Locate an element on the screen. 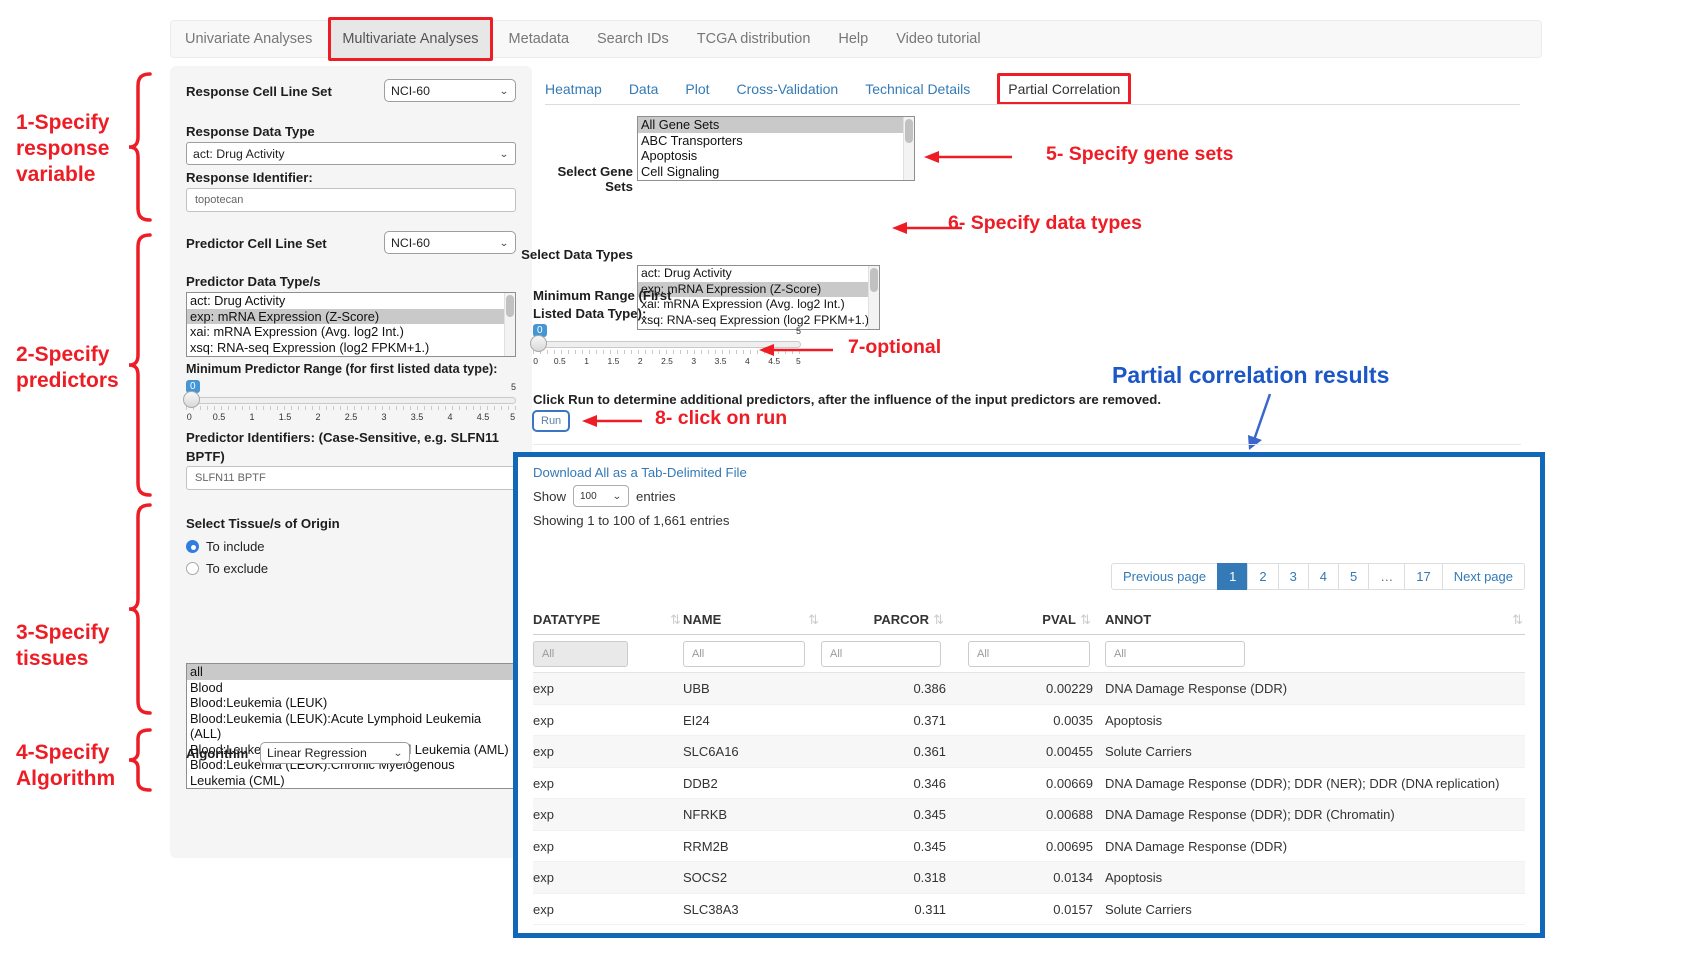  nav-univariate-analyses: Univariate Analyses is located at coordinates (249, 39).